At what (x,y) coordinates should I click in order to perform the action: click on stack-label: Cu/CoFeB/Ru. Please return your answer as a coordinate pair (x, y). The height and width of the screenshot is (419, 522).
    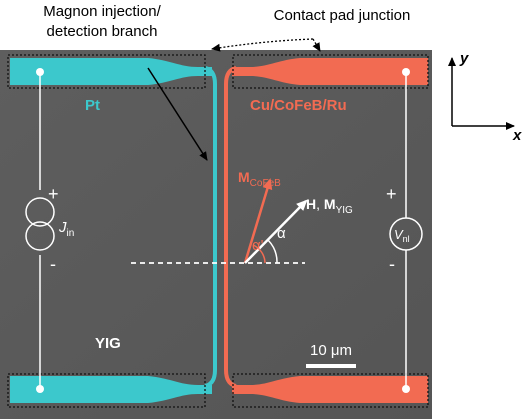
    Looking at the image, I should click on (298, 105).